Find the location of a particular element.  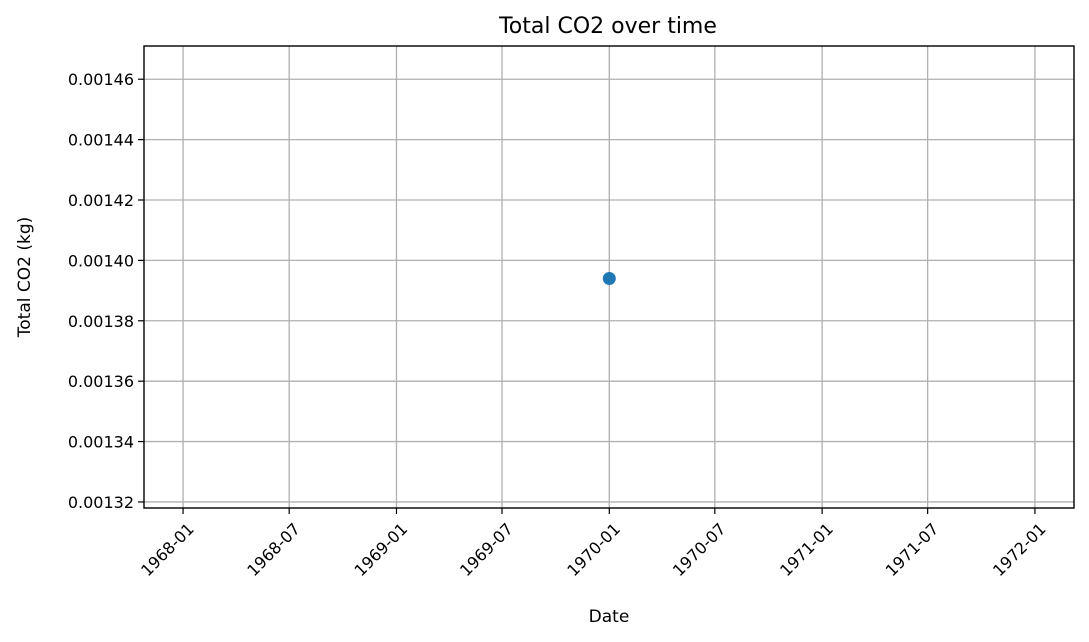

y-tick-label: 0.00140 is located at coordinates (101, 260).